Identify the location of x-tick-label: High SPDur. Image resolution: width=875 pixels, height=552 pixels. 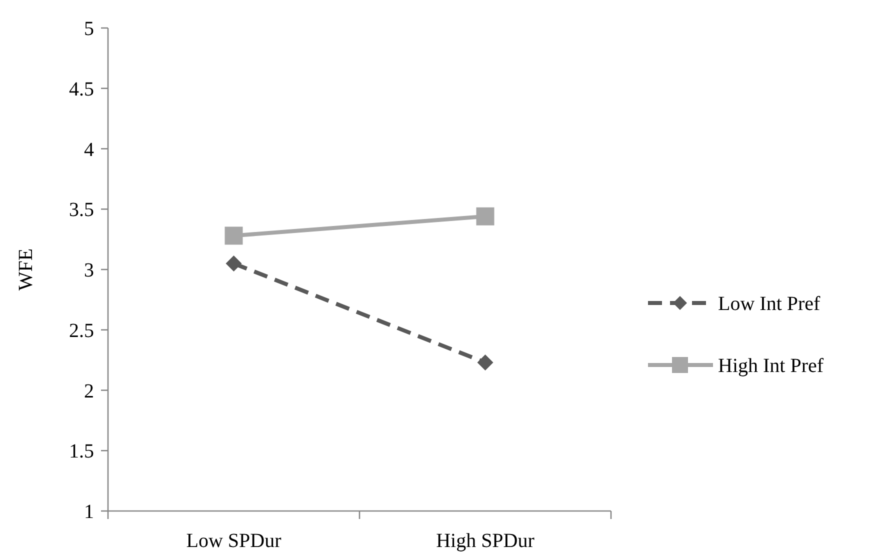
(485, 541).